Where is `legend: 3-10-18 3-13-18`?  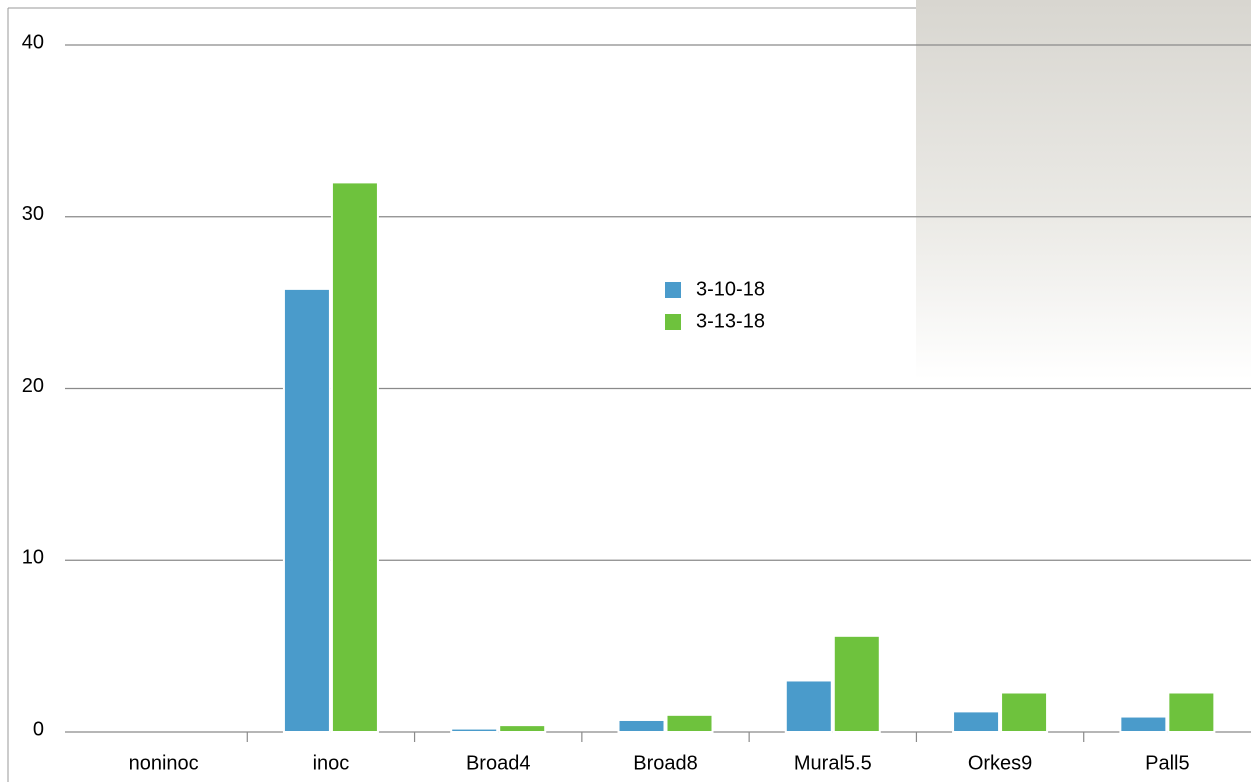 legend: 3-10-18 3-13-18 is located at coordinates (715, 305).